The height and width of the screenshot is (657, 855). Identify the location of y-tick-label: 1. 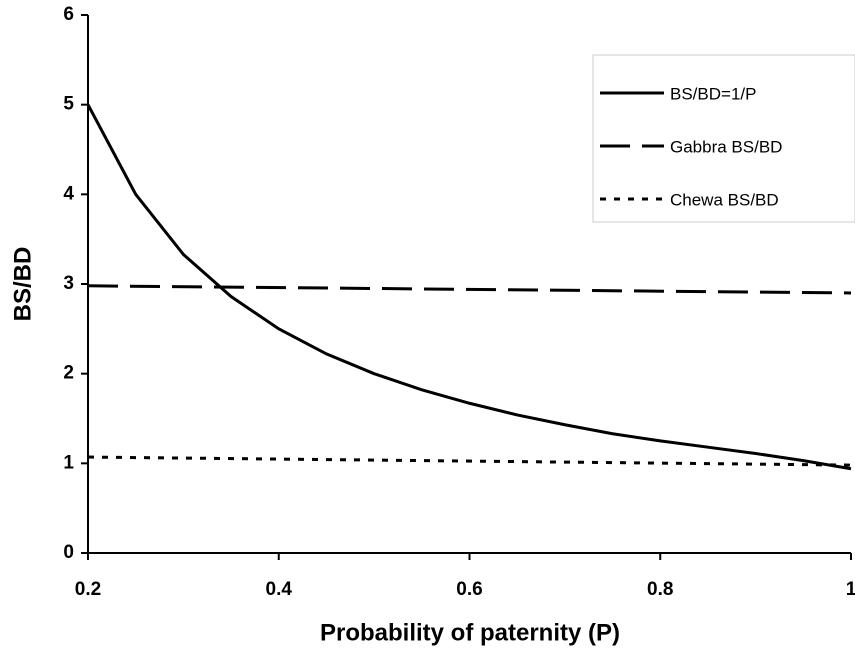
(68, 462).